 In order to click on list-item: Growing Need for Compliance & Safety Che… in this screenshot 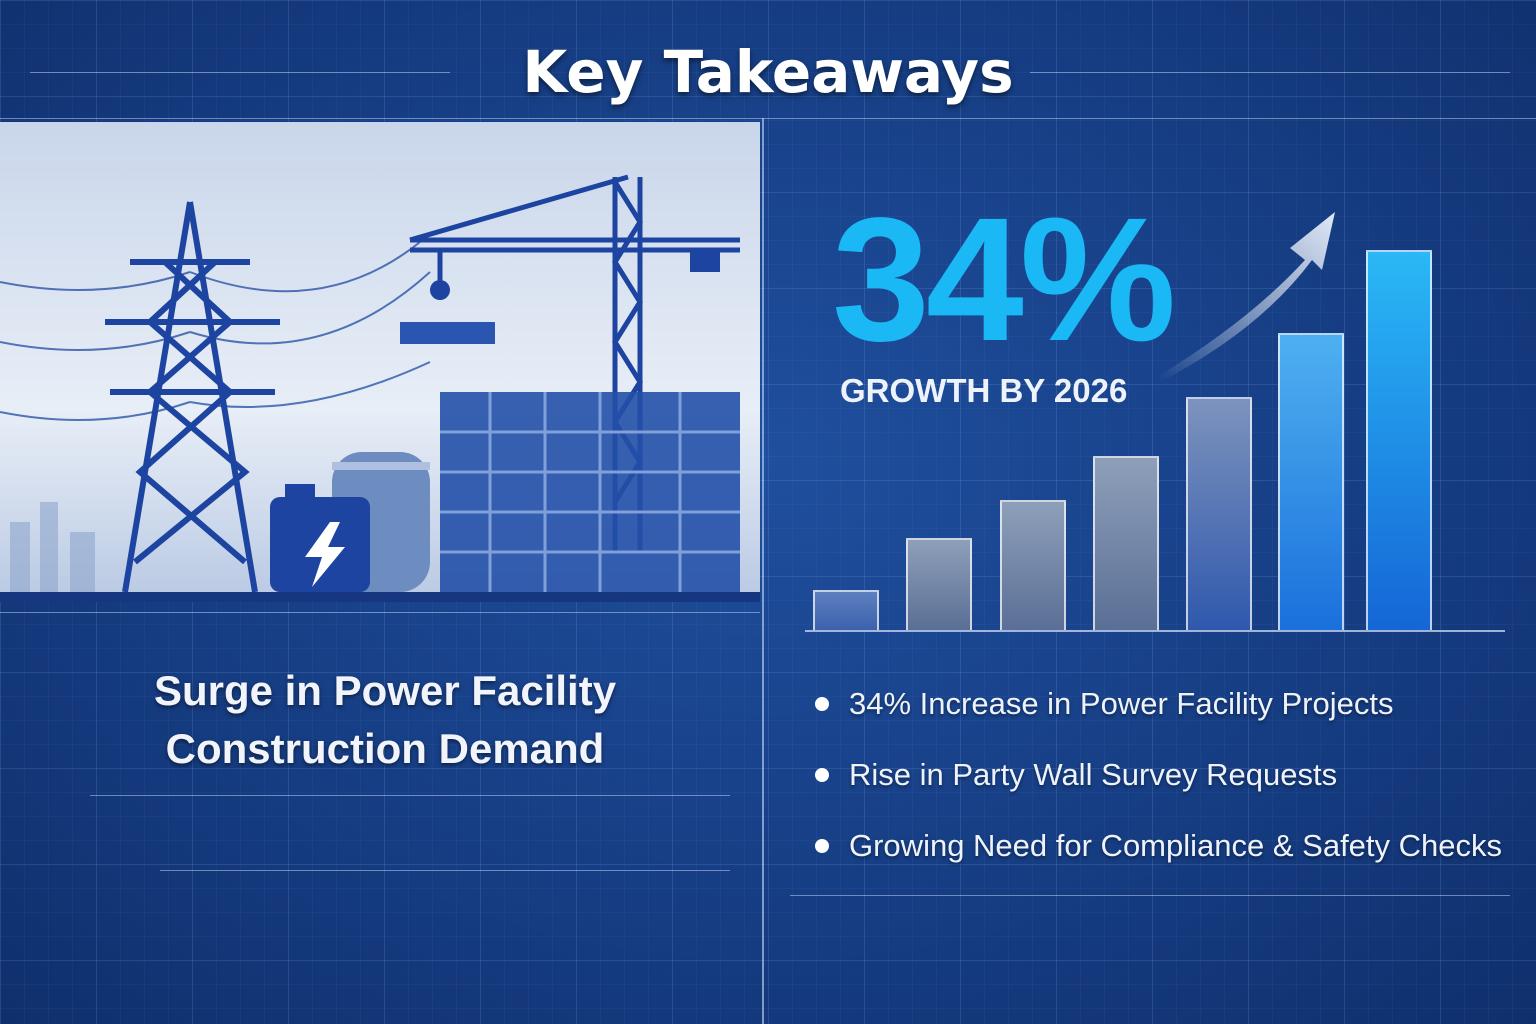, I will do `click(1158, 845)`.